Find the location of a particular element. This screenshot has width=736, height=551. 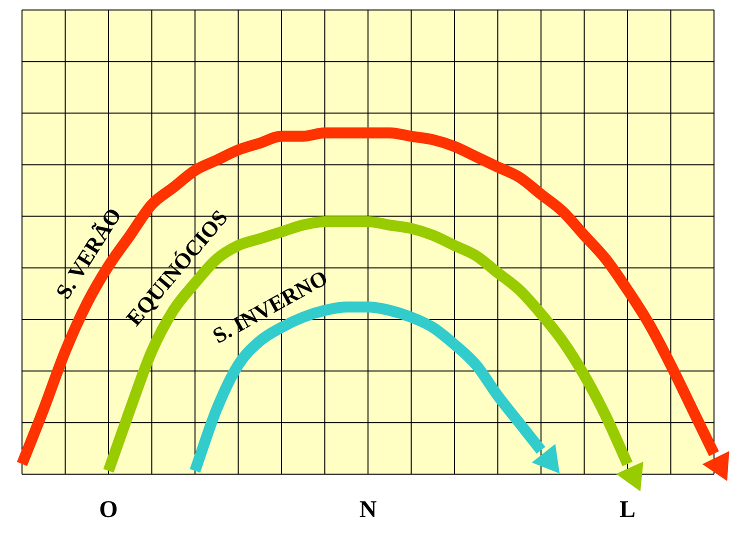

x-tick-label: O is located at coordinates (108, 509).